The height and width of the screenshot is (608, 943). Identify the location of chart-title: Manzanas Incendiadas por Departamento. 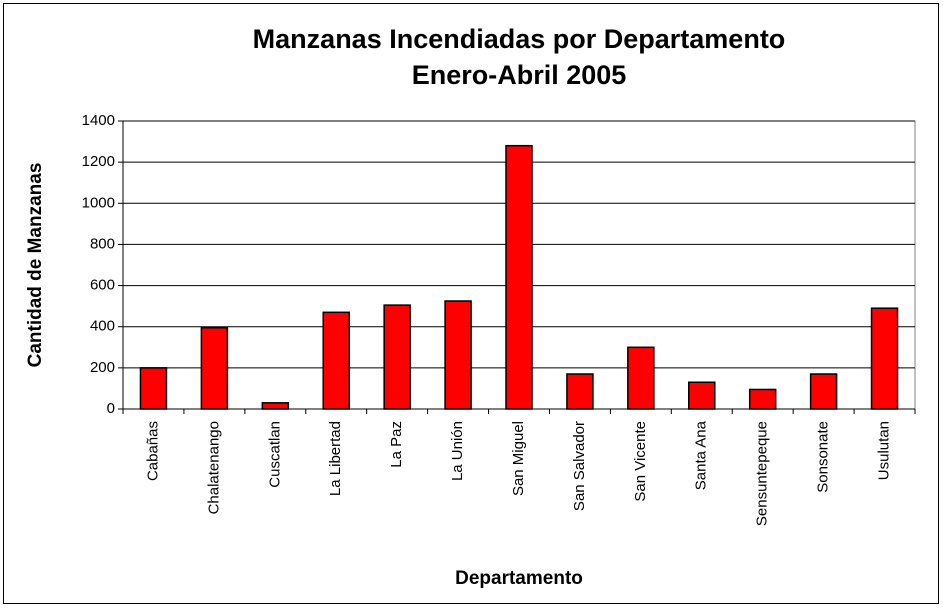
(519, 39).